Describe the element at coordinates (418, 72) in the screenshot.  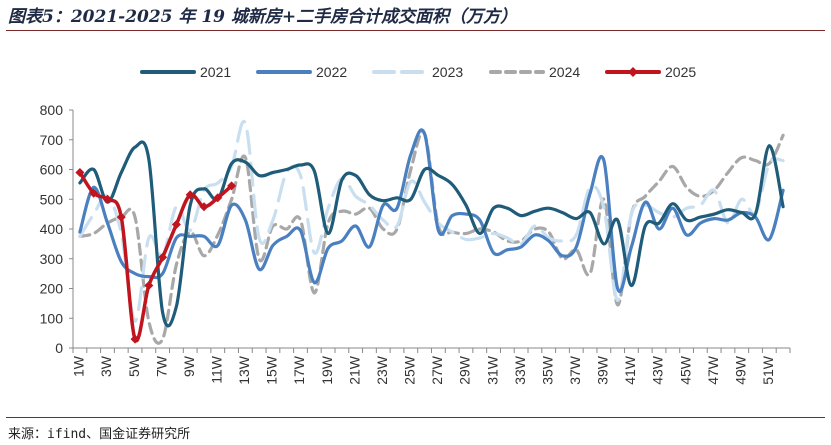
I see `legend: 2021 2022 2023 2024 2025` at that location.